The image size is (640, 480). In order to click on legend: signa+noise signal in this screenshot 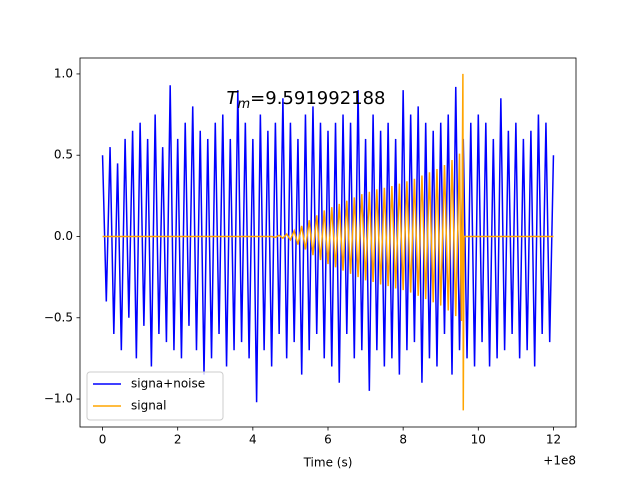, I will do `click(155, 396)`.